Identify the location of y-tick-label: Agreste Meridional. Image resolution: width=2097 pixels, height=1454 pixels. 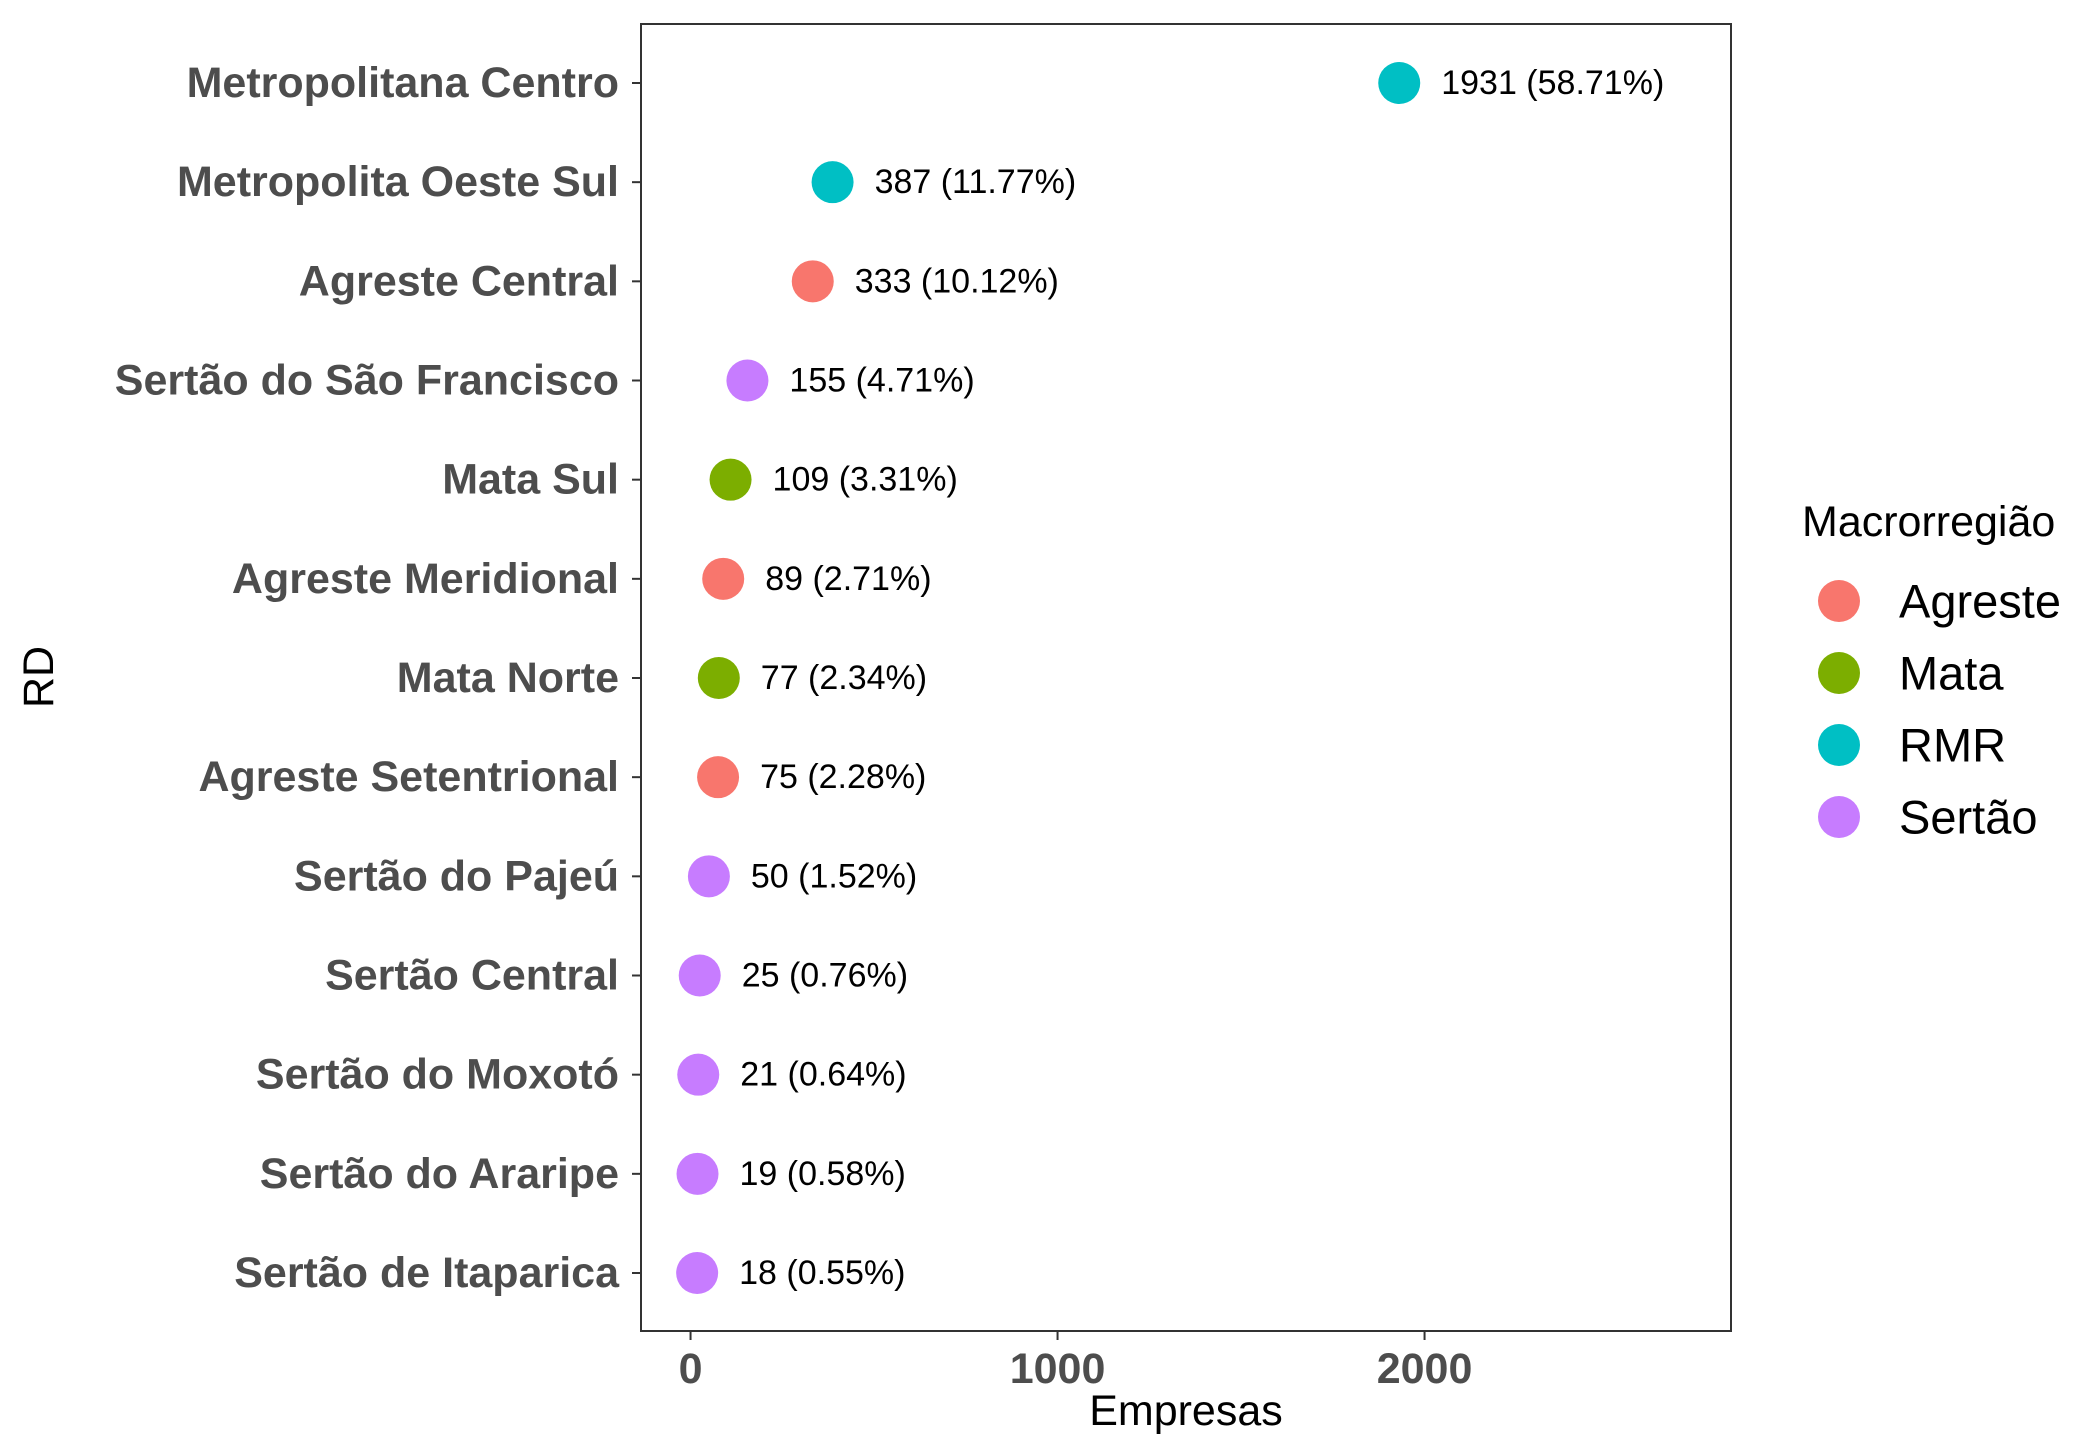
(425, 579).